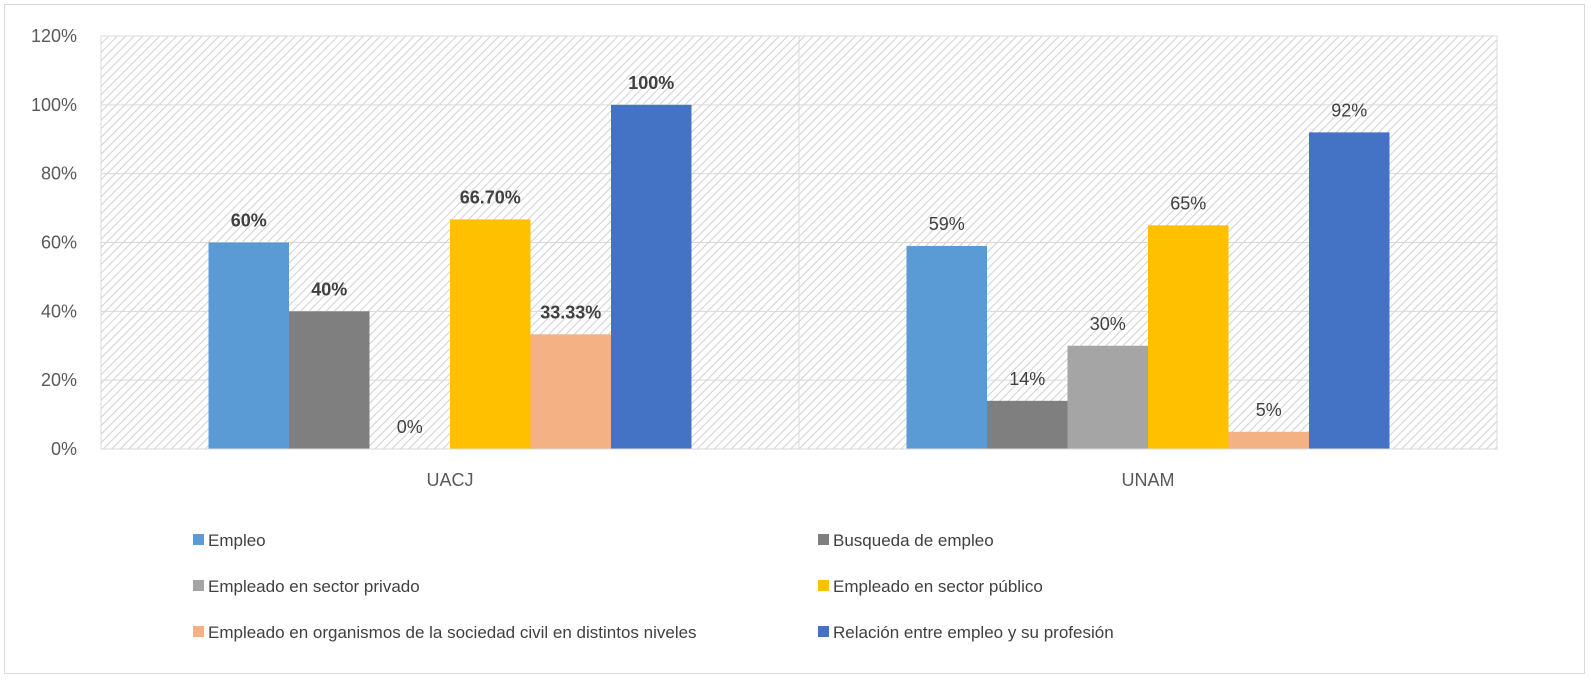  I want to click on legend-item: Empleado en sector público, so click(930, 586).